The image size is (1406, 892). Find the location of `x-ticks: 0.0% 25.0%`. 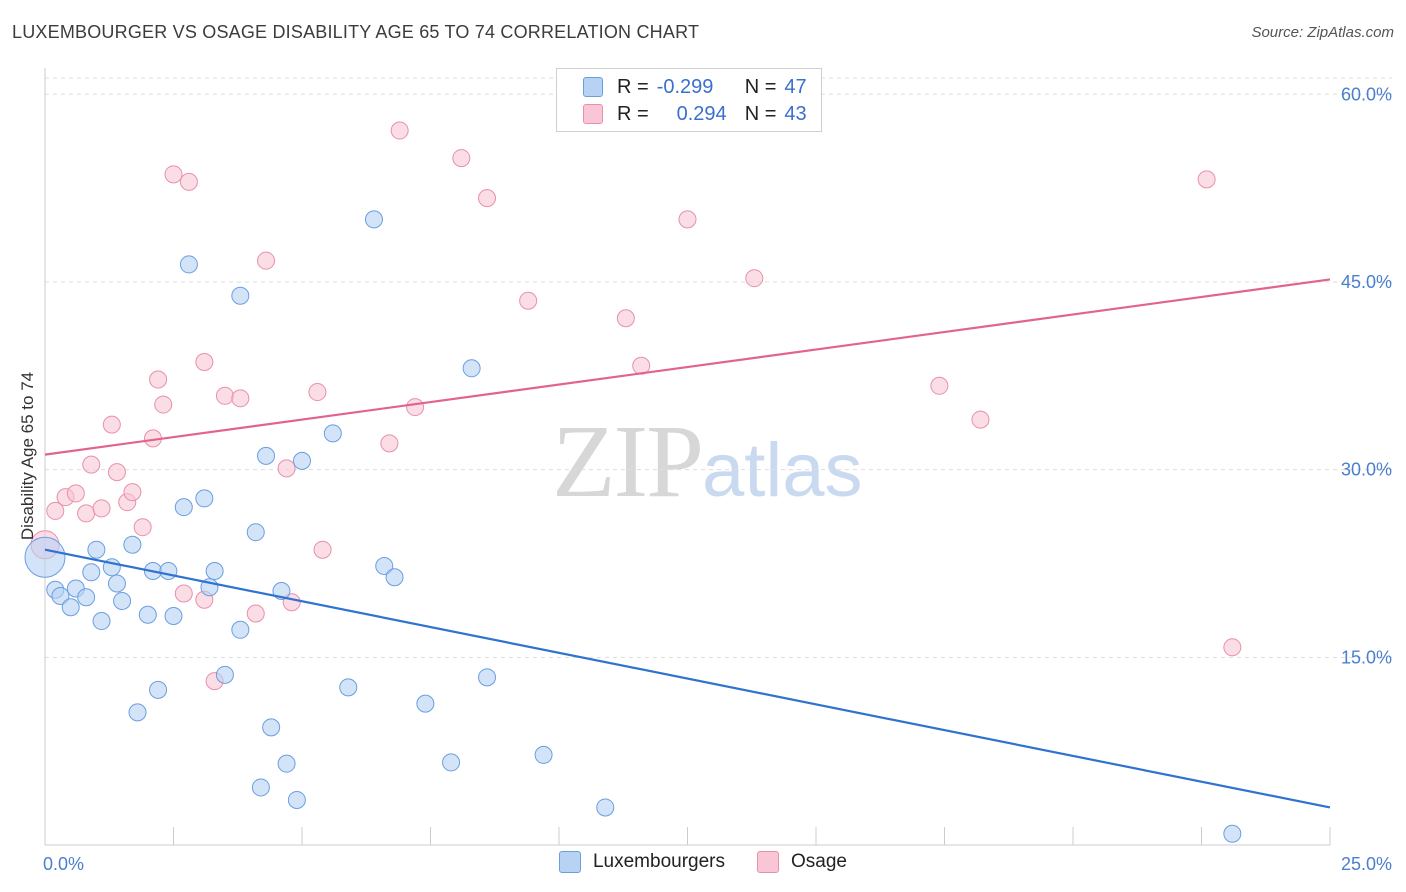

x-ticks: 0.0% 25.0% is located at coordinates (717, 864).